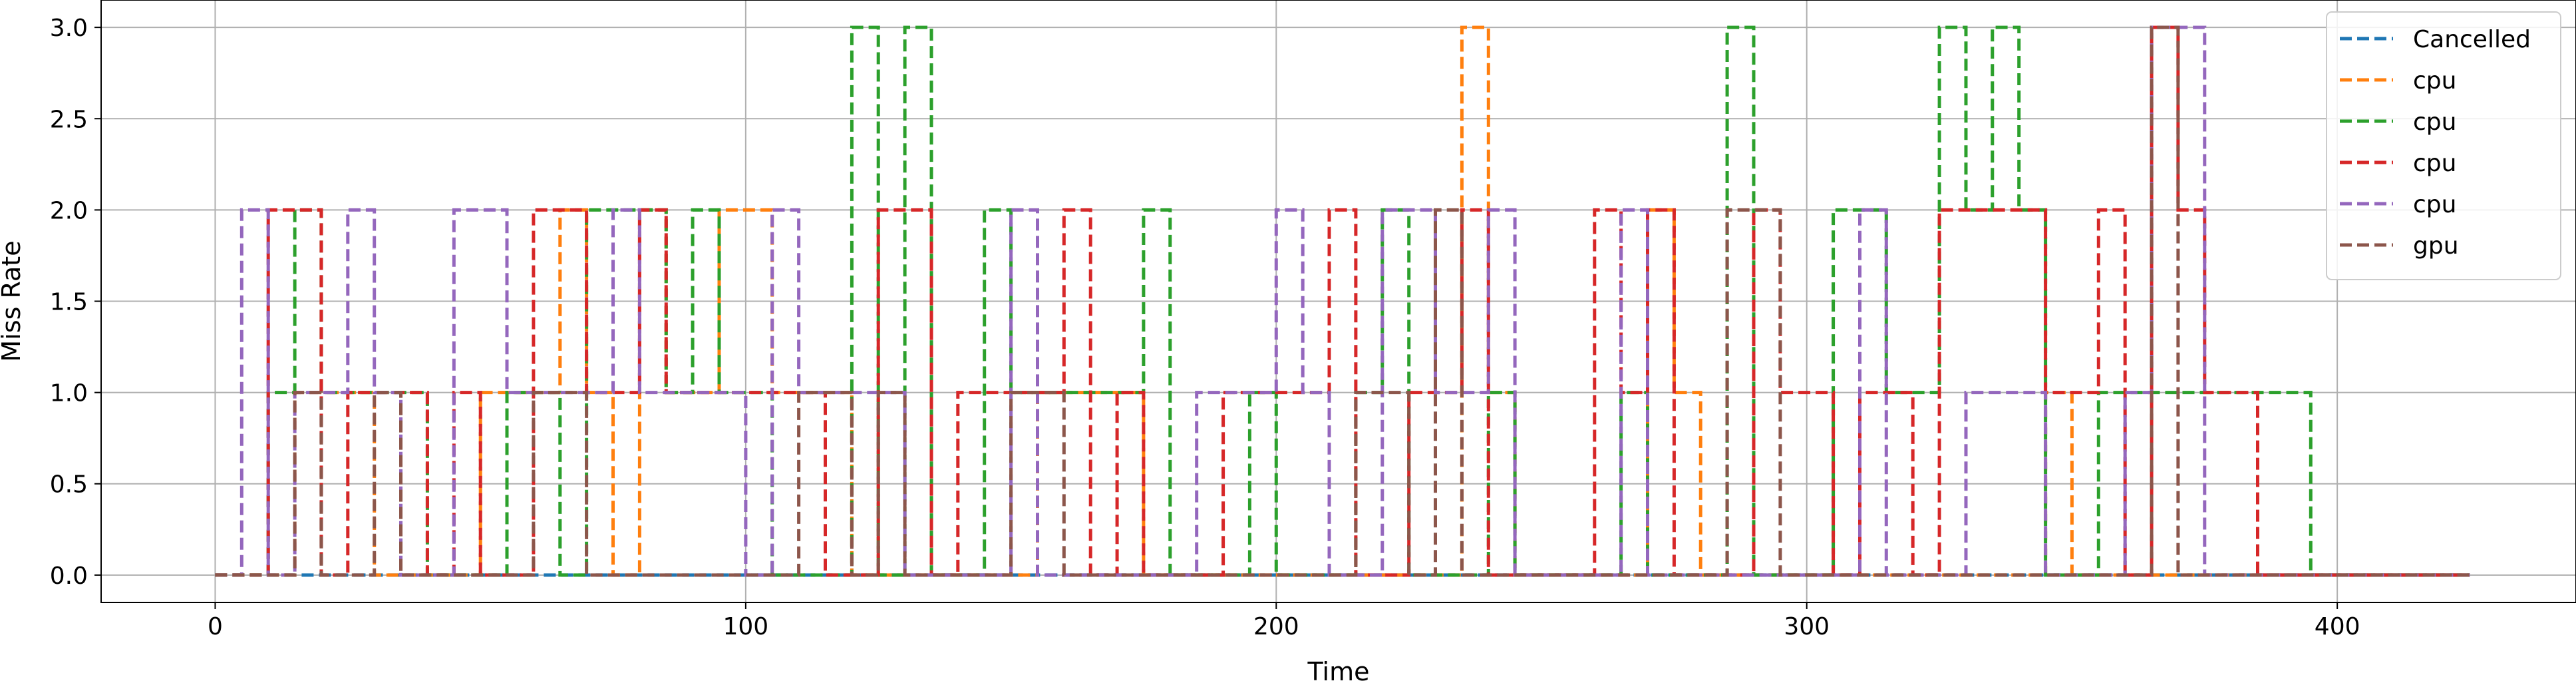 The image size is (2576, 689). What do you see at coordinates (69, 302) in the screenshot?
I see `y-tick-label: 1.5` at bounding box center [69, 302].